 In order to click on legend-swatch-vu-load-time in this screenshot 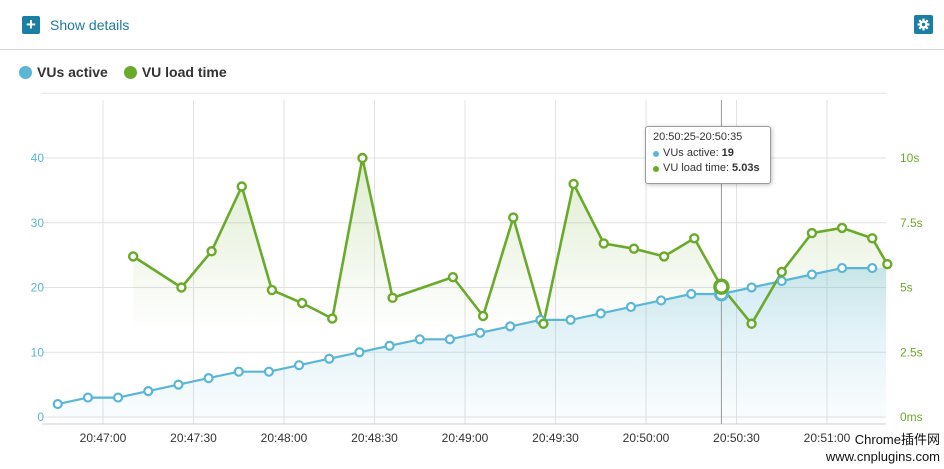, I will do `click(130, 72)`.